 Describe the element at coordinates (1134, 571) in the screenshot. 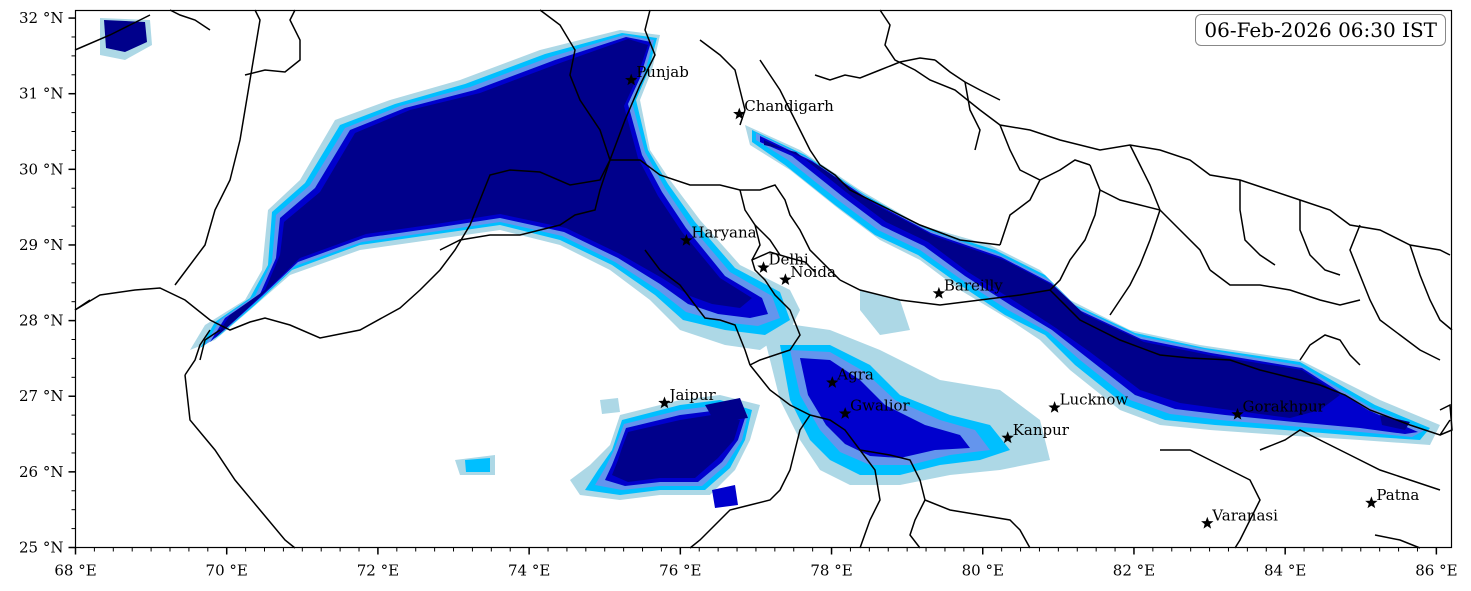

I see `x-tick-label: 82 °E` at that location.